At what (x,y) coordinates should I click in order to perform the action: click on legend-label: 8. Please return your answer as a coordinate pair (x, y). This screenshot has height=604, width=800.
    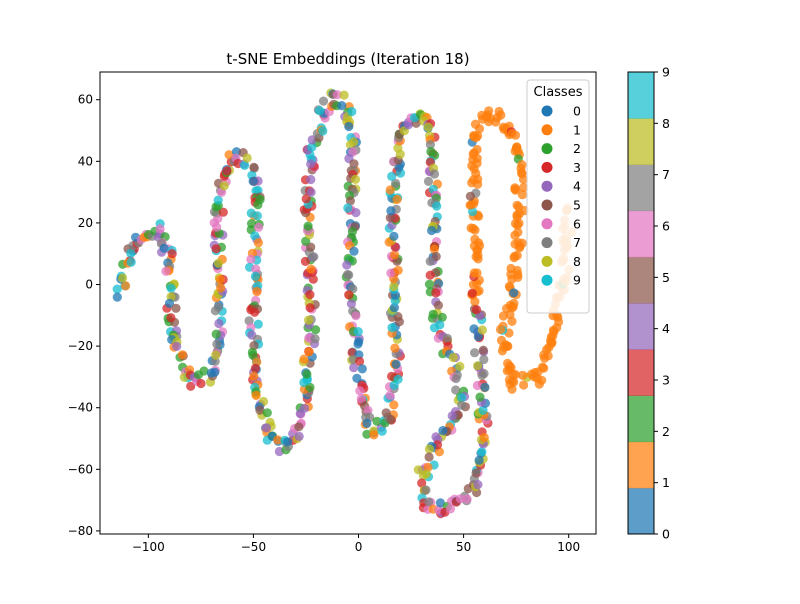
    Looking at the image, I should click on (577, 261).